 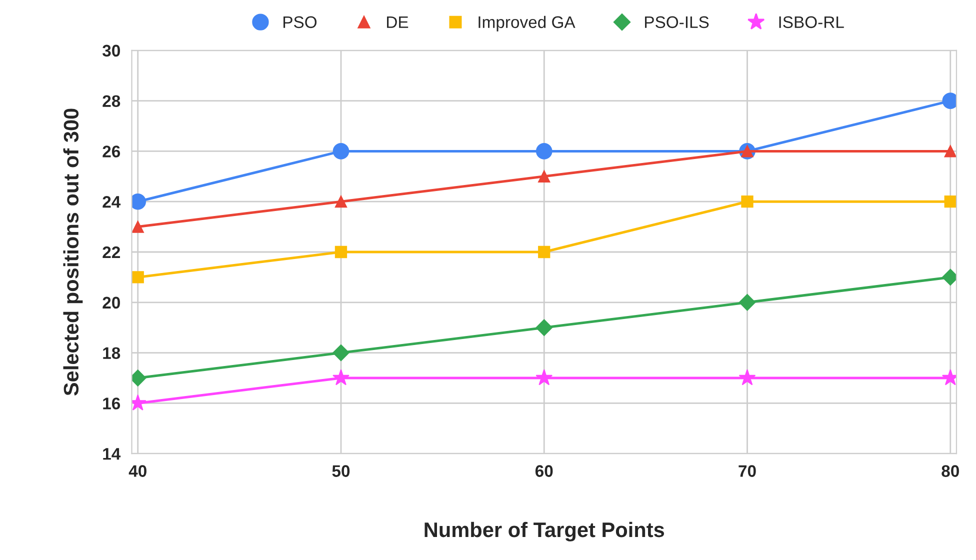 I want to click on y-tick-label: 20, so click(x=111, y=302).